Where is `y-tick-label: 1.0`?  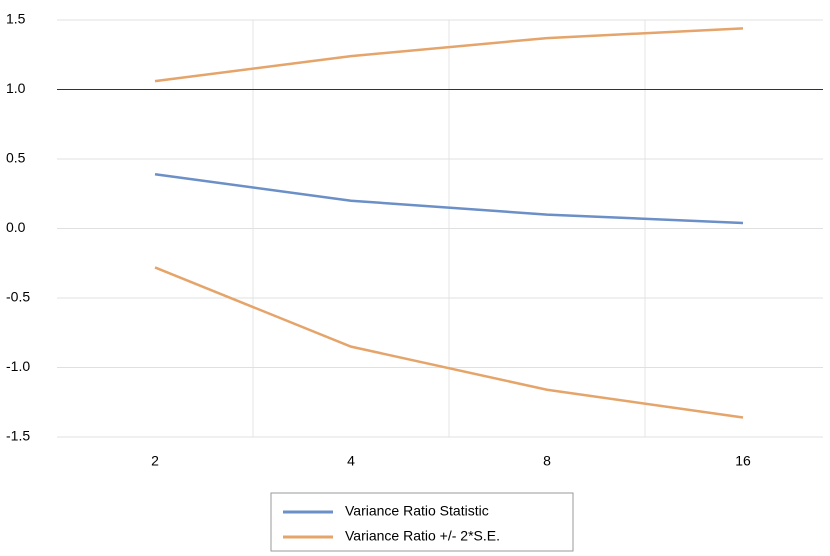 y-tick-label: 1.0 is located at coordinates (16, 88).